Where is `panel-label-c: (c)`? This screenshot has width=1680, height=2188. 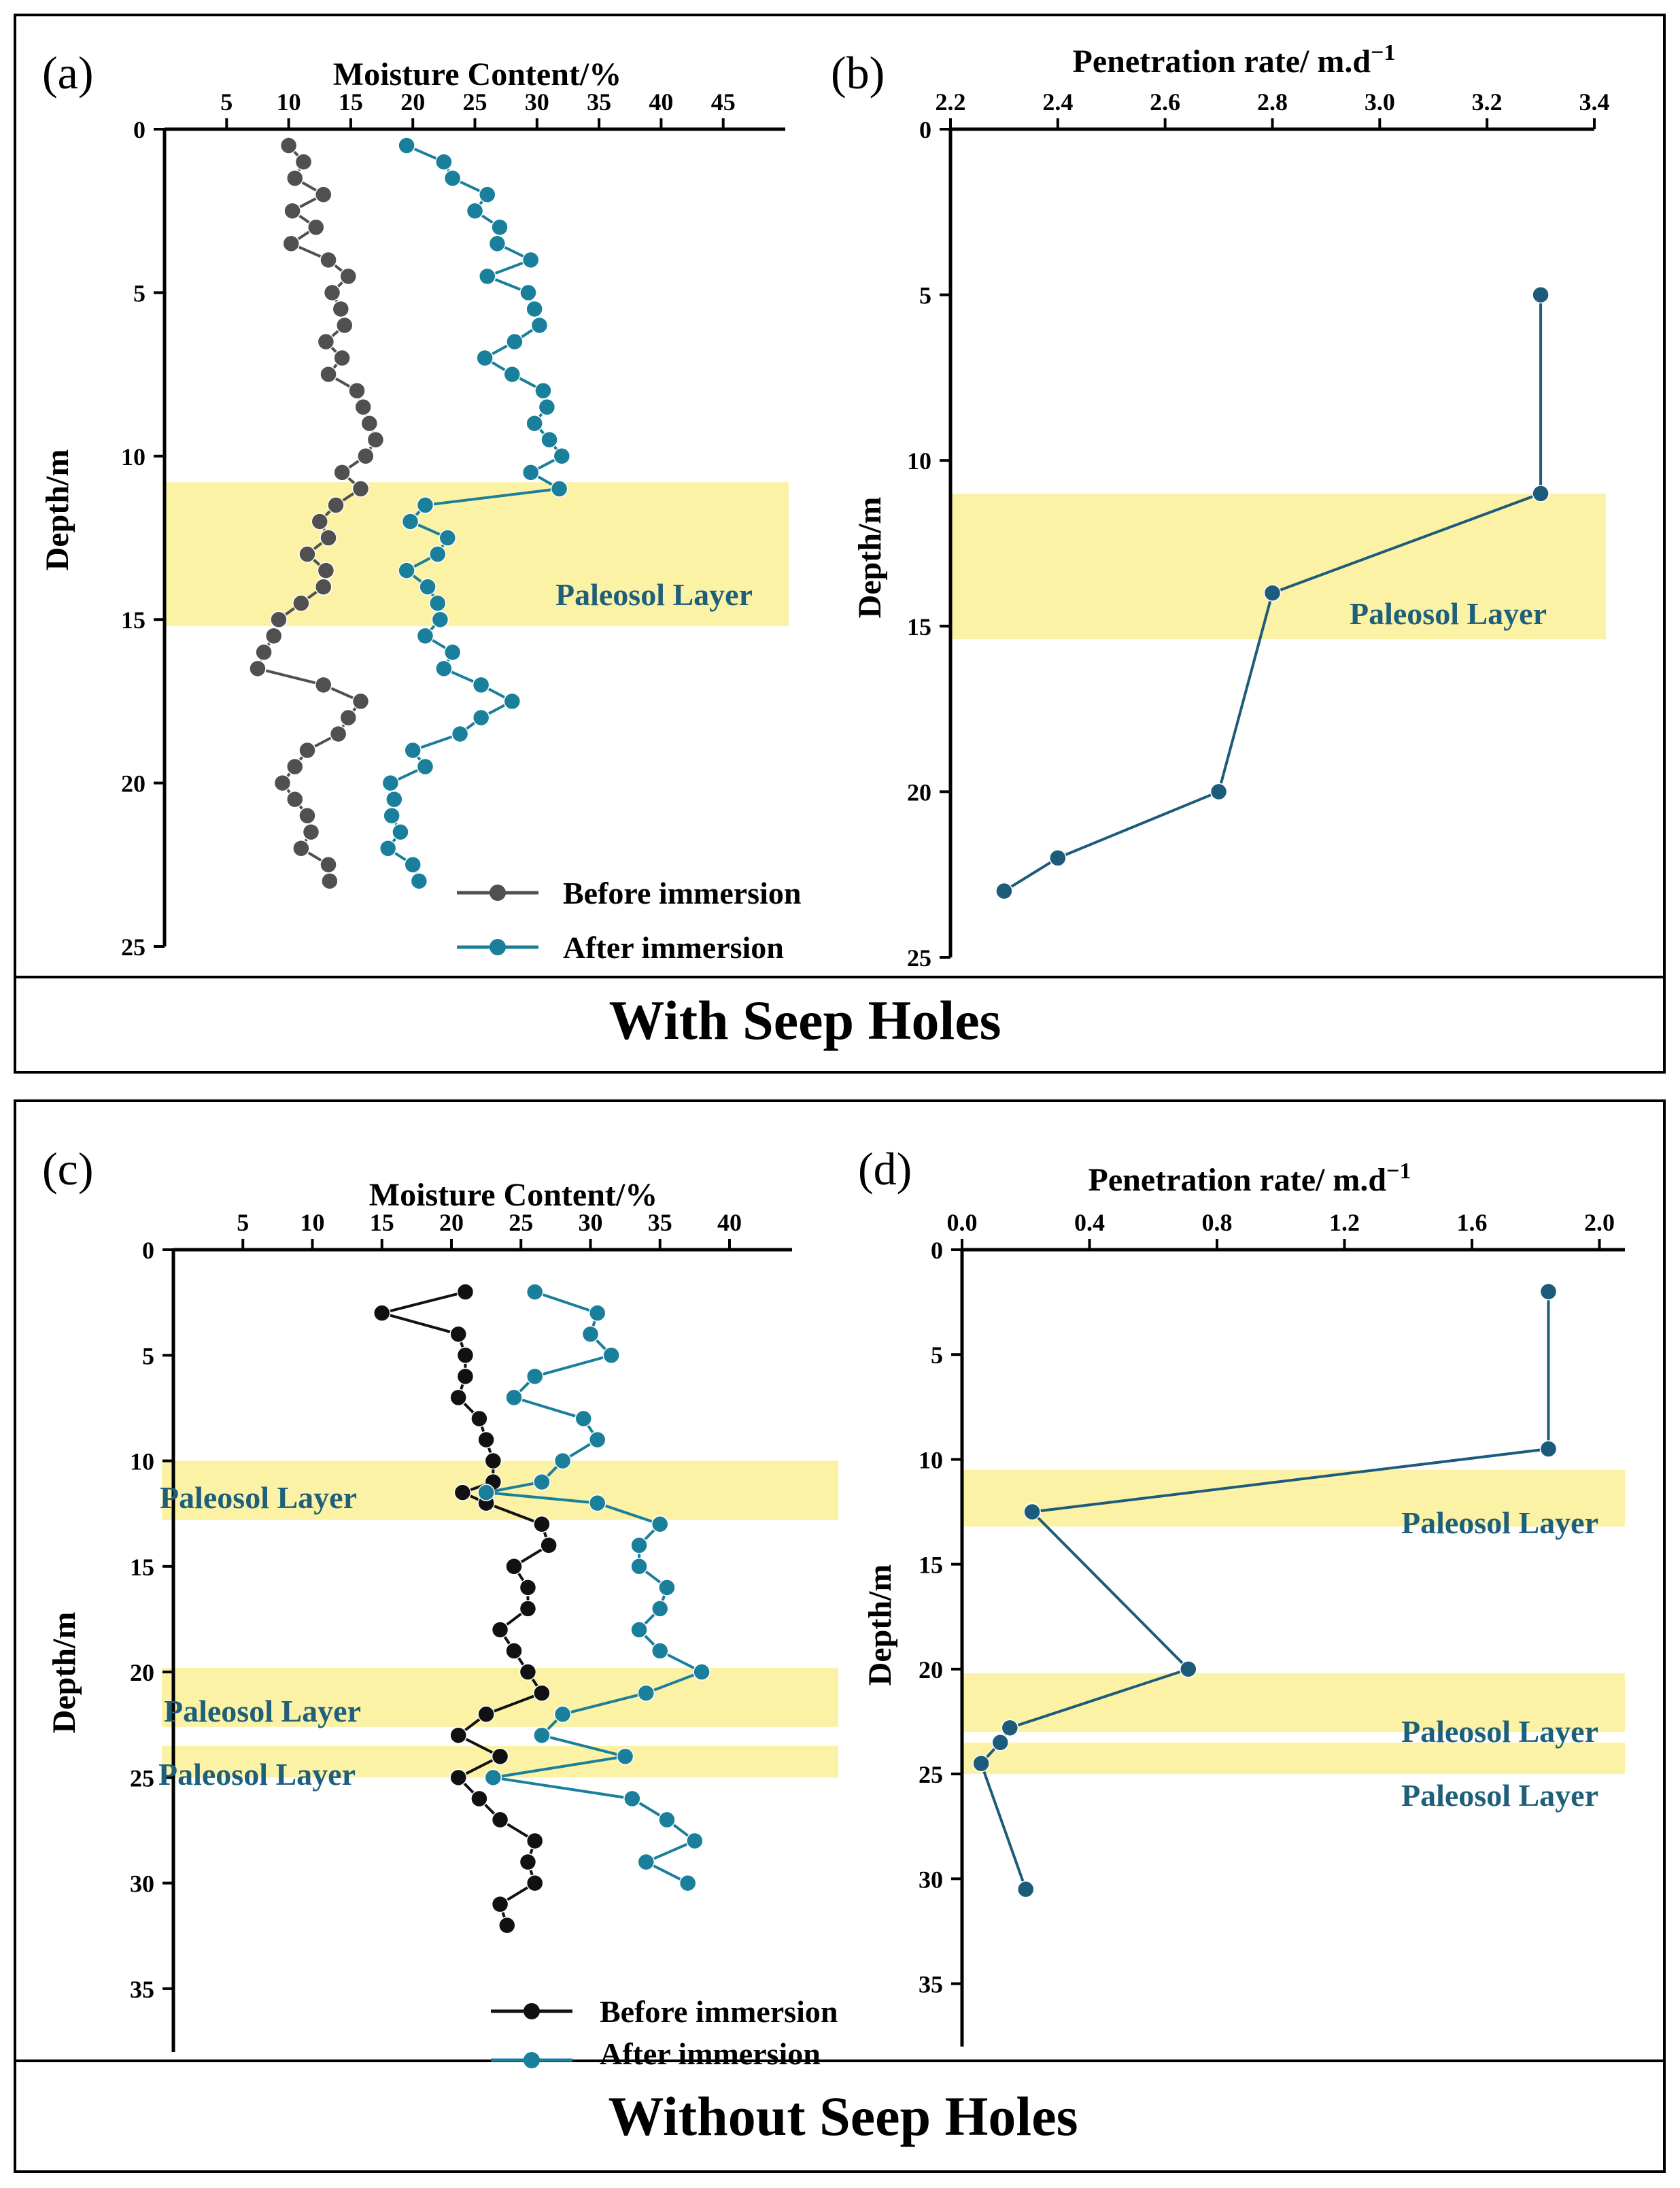 panel-label-c: (c) is located at coordinates (67, 1169).